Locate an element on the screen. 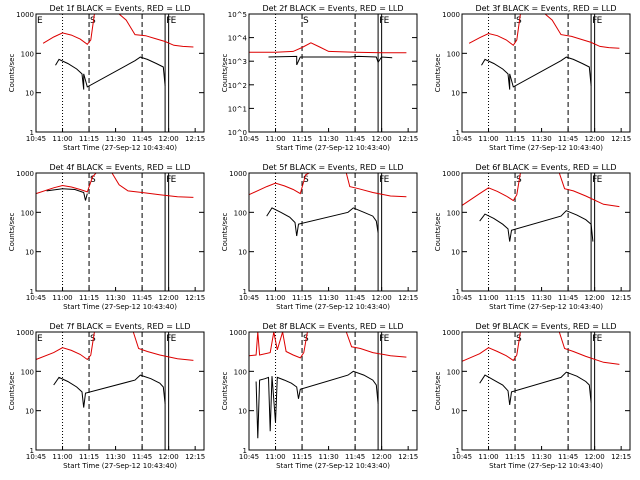 This screenshot has height=480, width=640. y-tick-label: 10^4 is located at coordinates (238, 39).